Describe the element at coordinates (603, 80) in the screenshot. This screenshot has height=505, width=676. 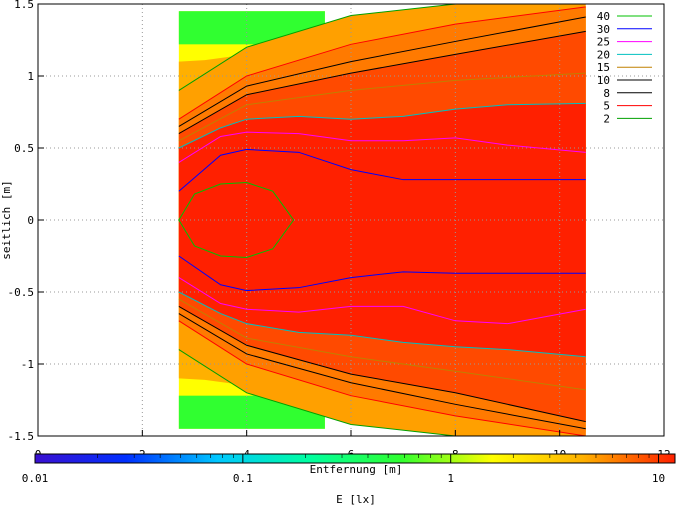
I see `legend-label: 10` at that location.